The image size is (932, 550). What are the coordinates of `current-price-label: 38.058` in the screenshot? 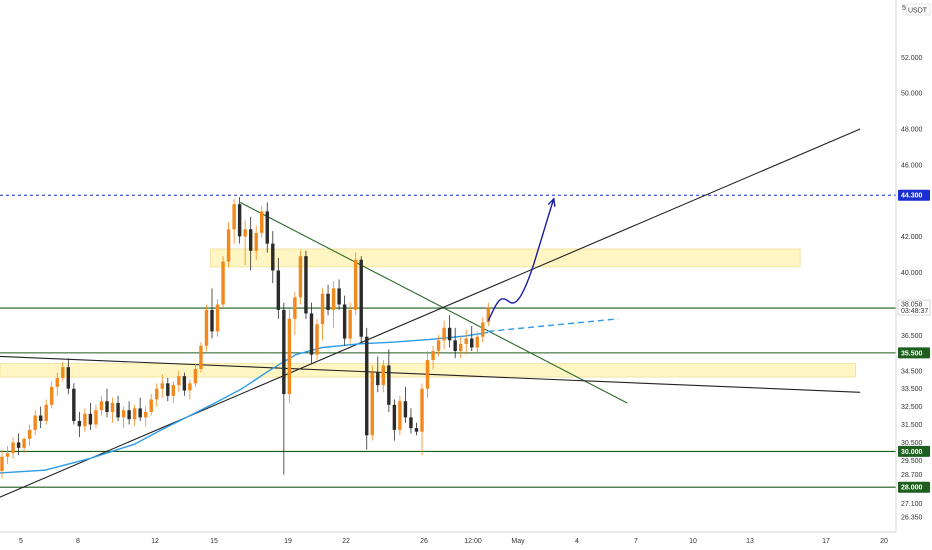 It's located at (912, 305).